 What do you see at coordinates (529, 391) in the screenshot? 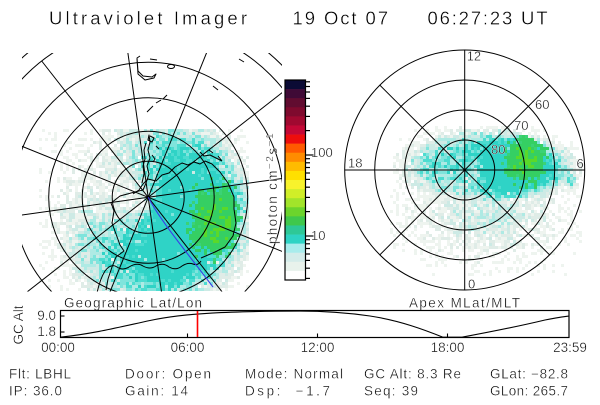
I see `svg-text: GLon: 265.7` at bounding box center [529, 391].